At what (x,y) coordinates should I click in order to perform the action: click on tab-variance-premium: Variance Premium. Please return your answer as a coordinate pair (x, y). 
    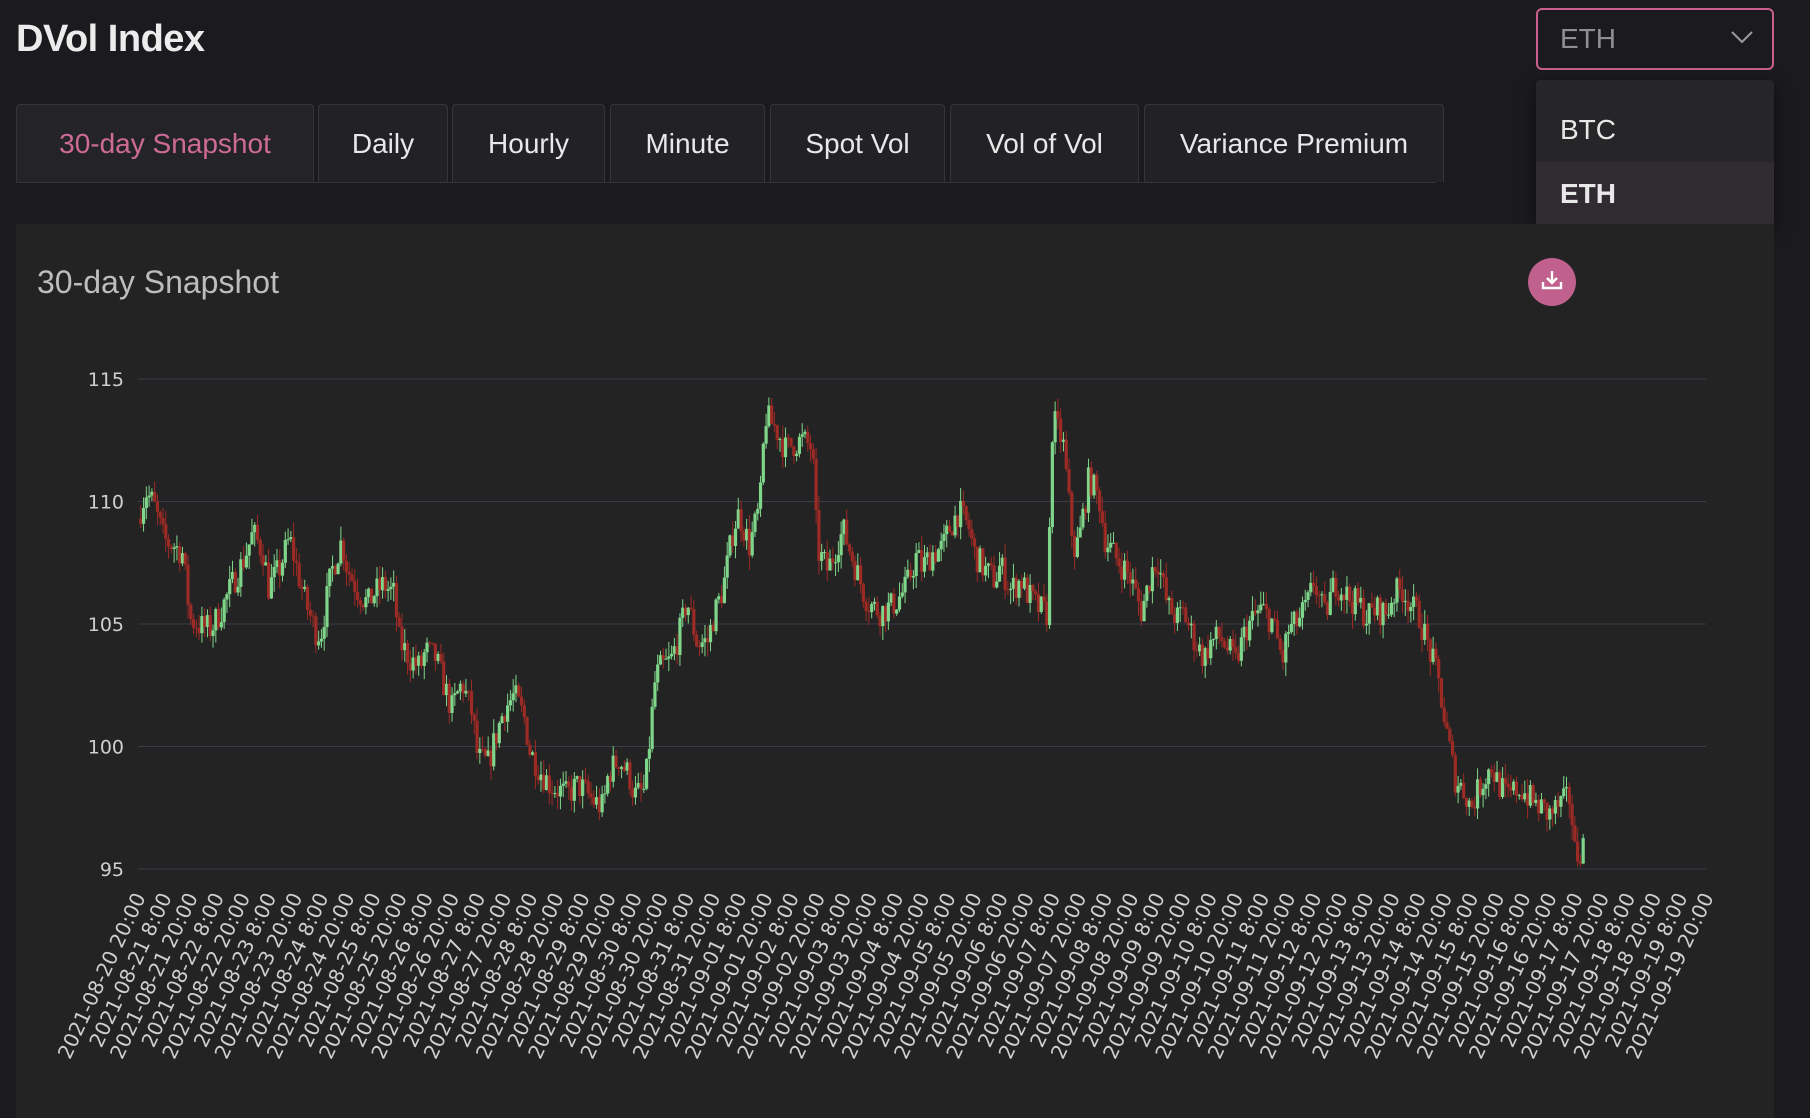
    Looking at the image, I should click on (1294, 143).